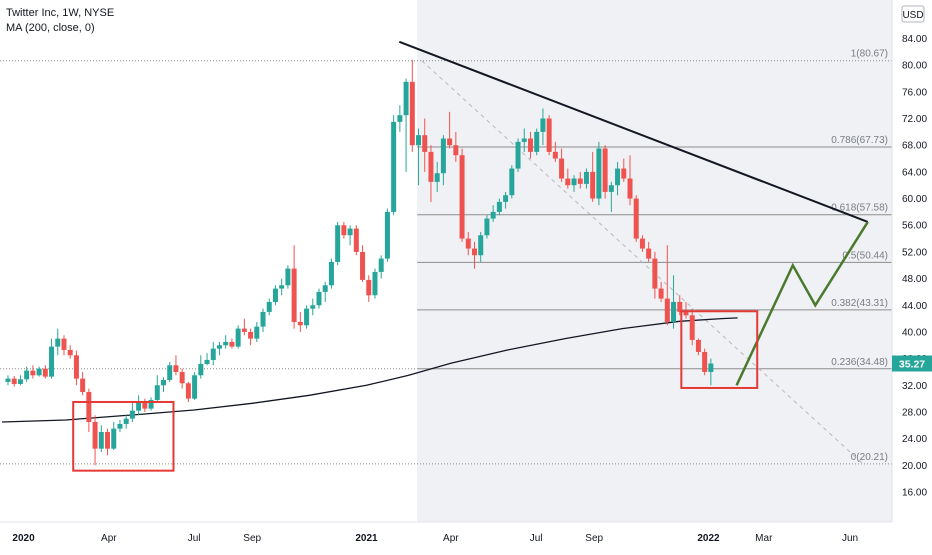  What do you see at coordinates (366, 538) in the screenshot?
I see `x-tick-label: 2021` at bounding box center [366, 538].